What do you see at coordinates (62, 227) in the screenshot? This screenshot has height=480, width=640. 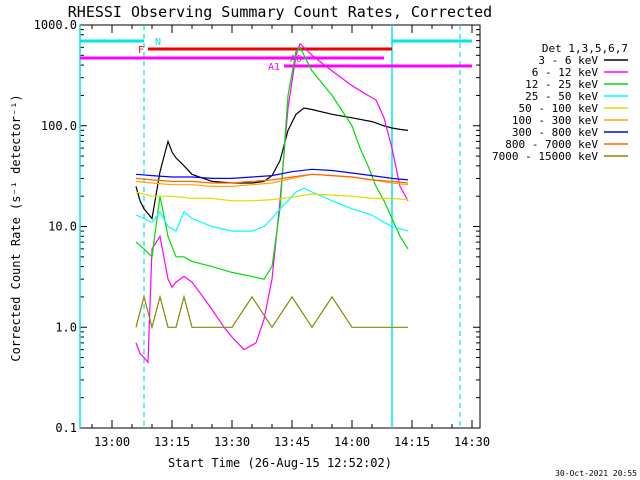 I see `y-tick-label: 10.0` at bounding box center [62, 227].